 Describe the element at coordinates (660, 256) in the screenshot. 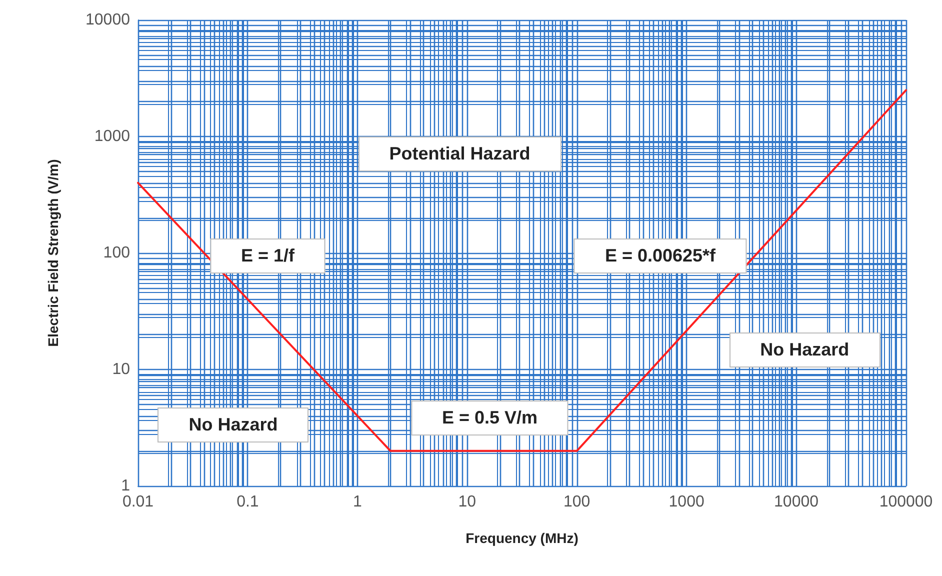

I see `note-box: E = 0.00625*f` at that location.